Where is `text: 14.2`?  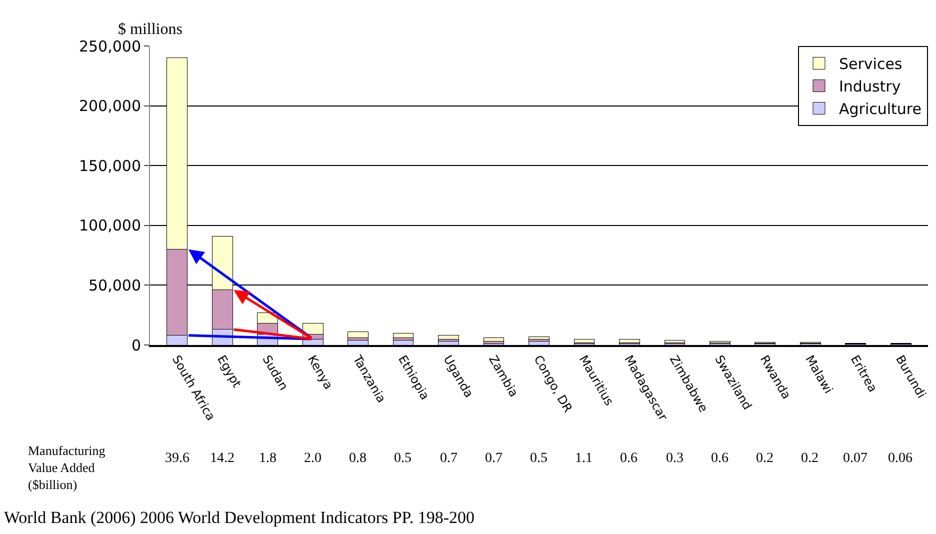 text: 14.2 is located at coordinates (222, 458).